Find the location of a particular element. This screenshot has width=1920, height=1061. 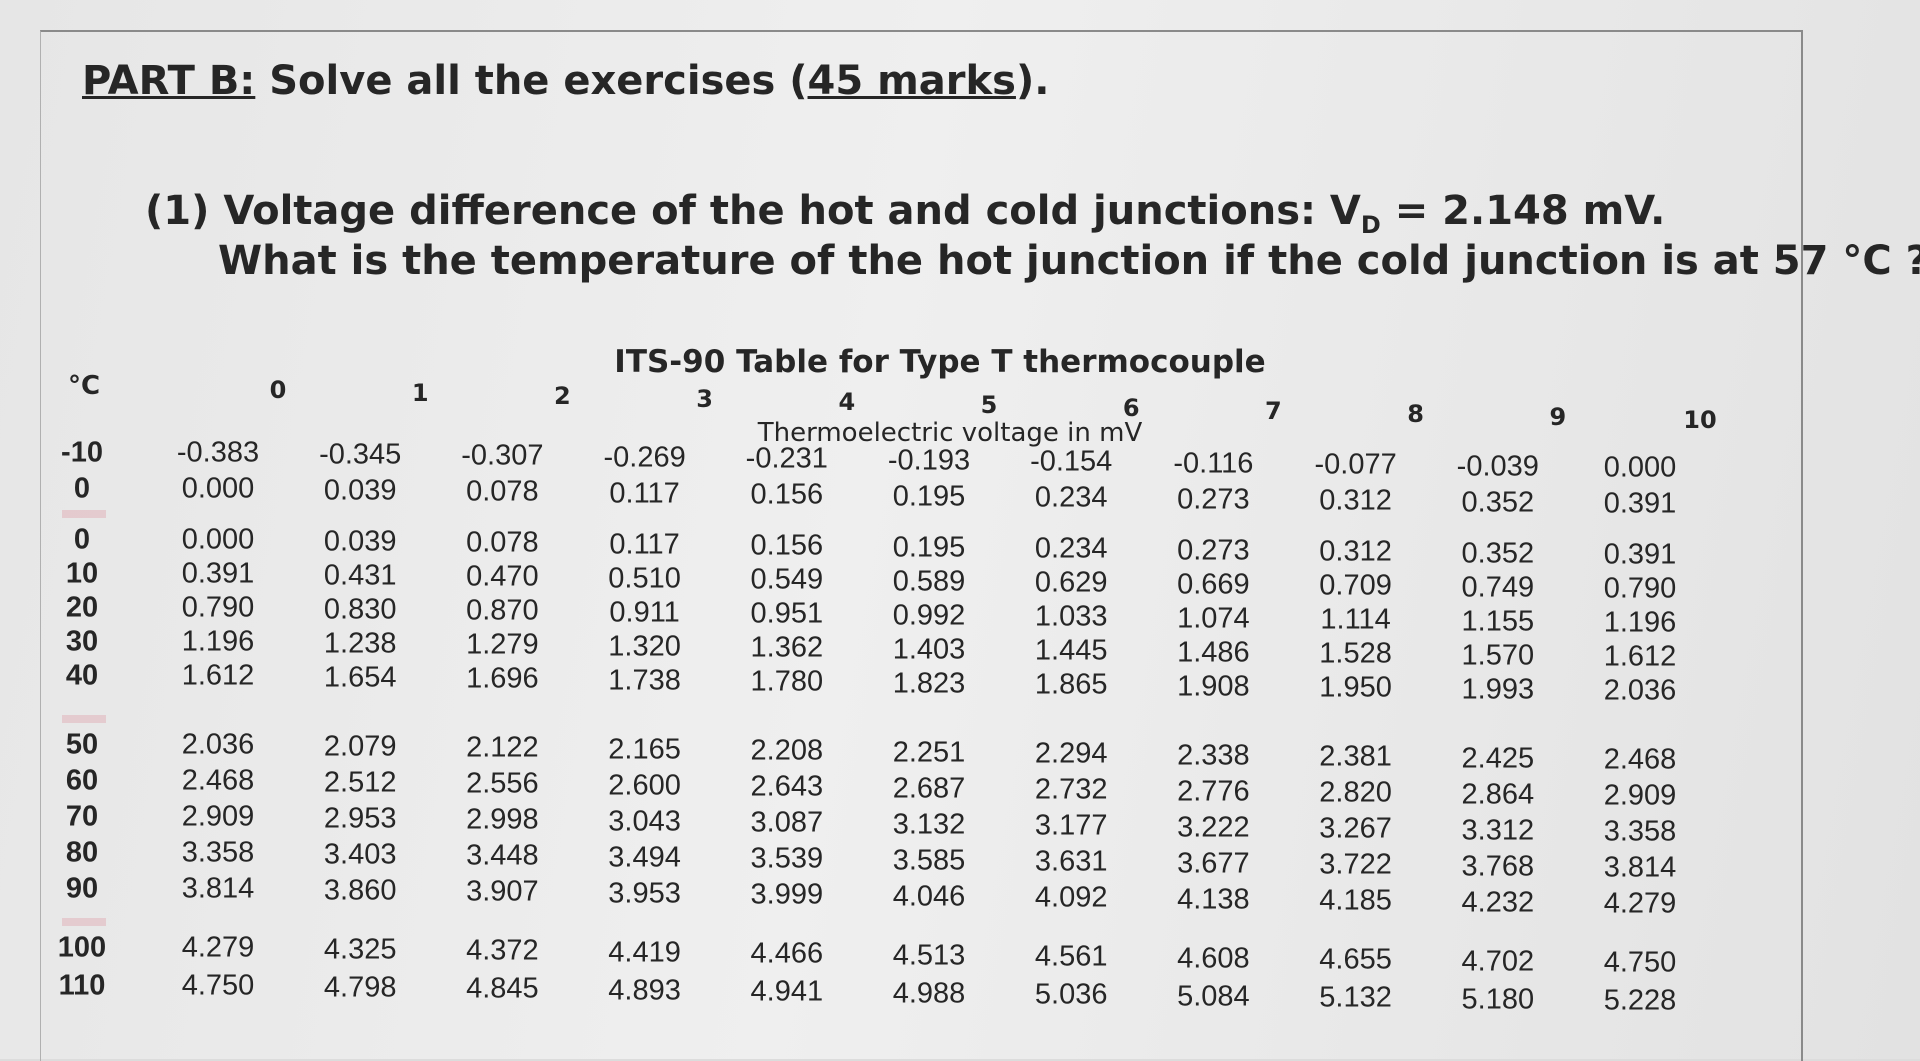

value-cell: 0.312 is located at coordinates (1355, 551).